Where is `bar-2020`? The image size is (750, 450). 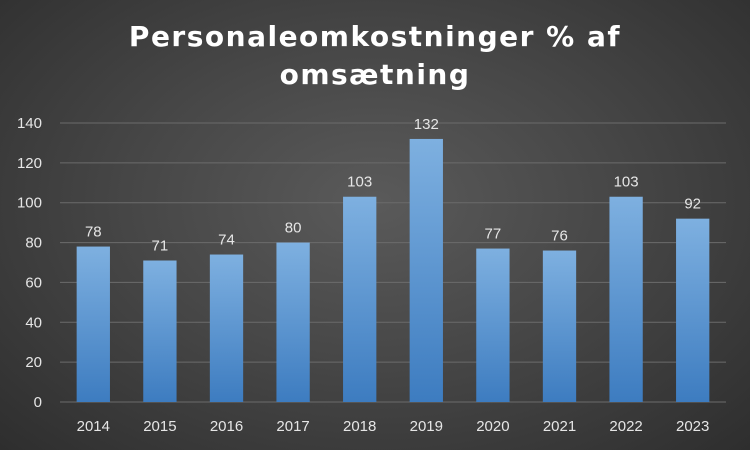 bar-2020 is located at coordinates (493, 325).